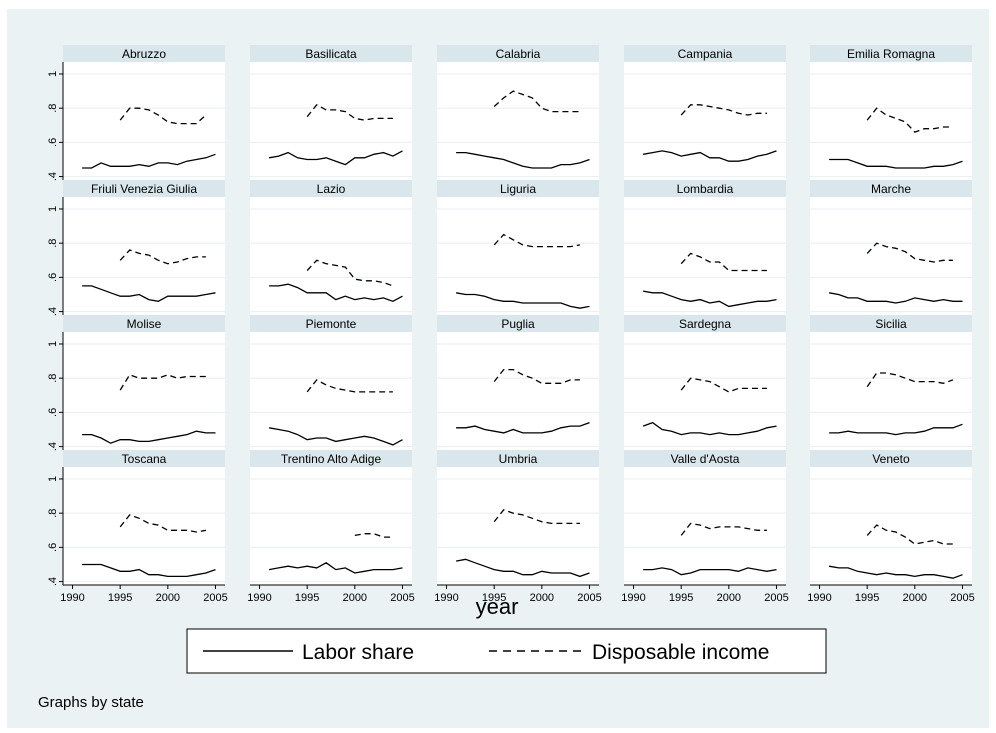  I want to click on panel-emilia-romagna: Emilia Romagna, so click(891, 112).